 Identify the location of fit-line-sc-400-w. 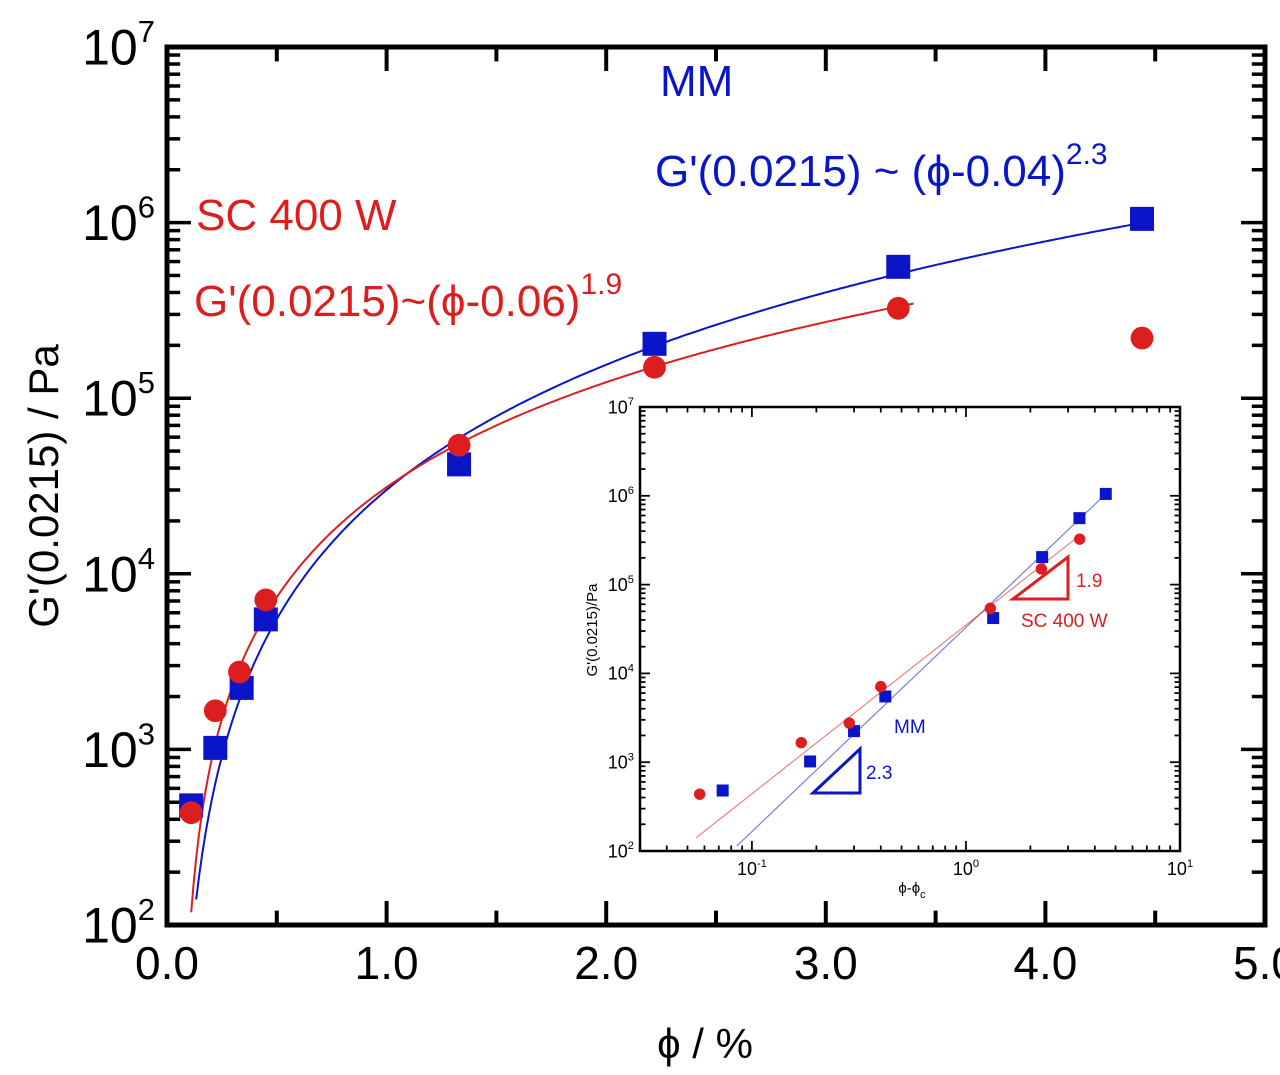
(886, 688).